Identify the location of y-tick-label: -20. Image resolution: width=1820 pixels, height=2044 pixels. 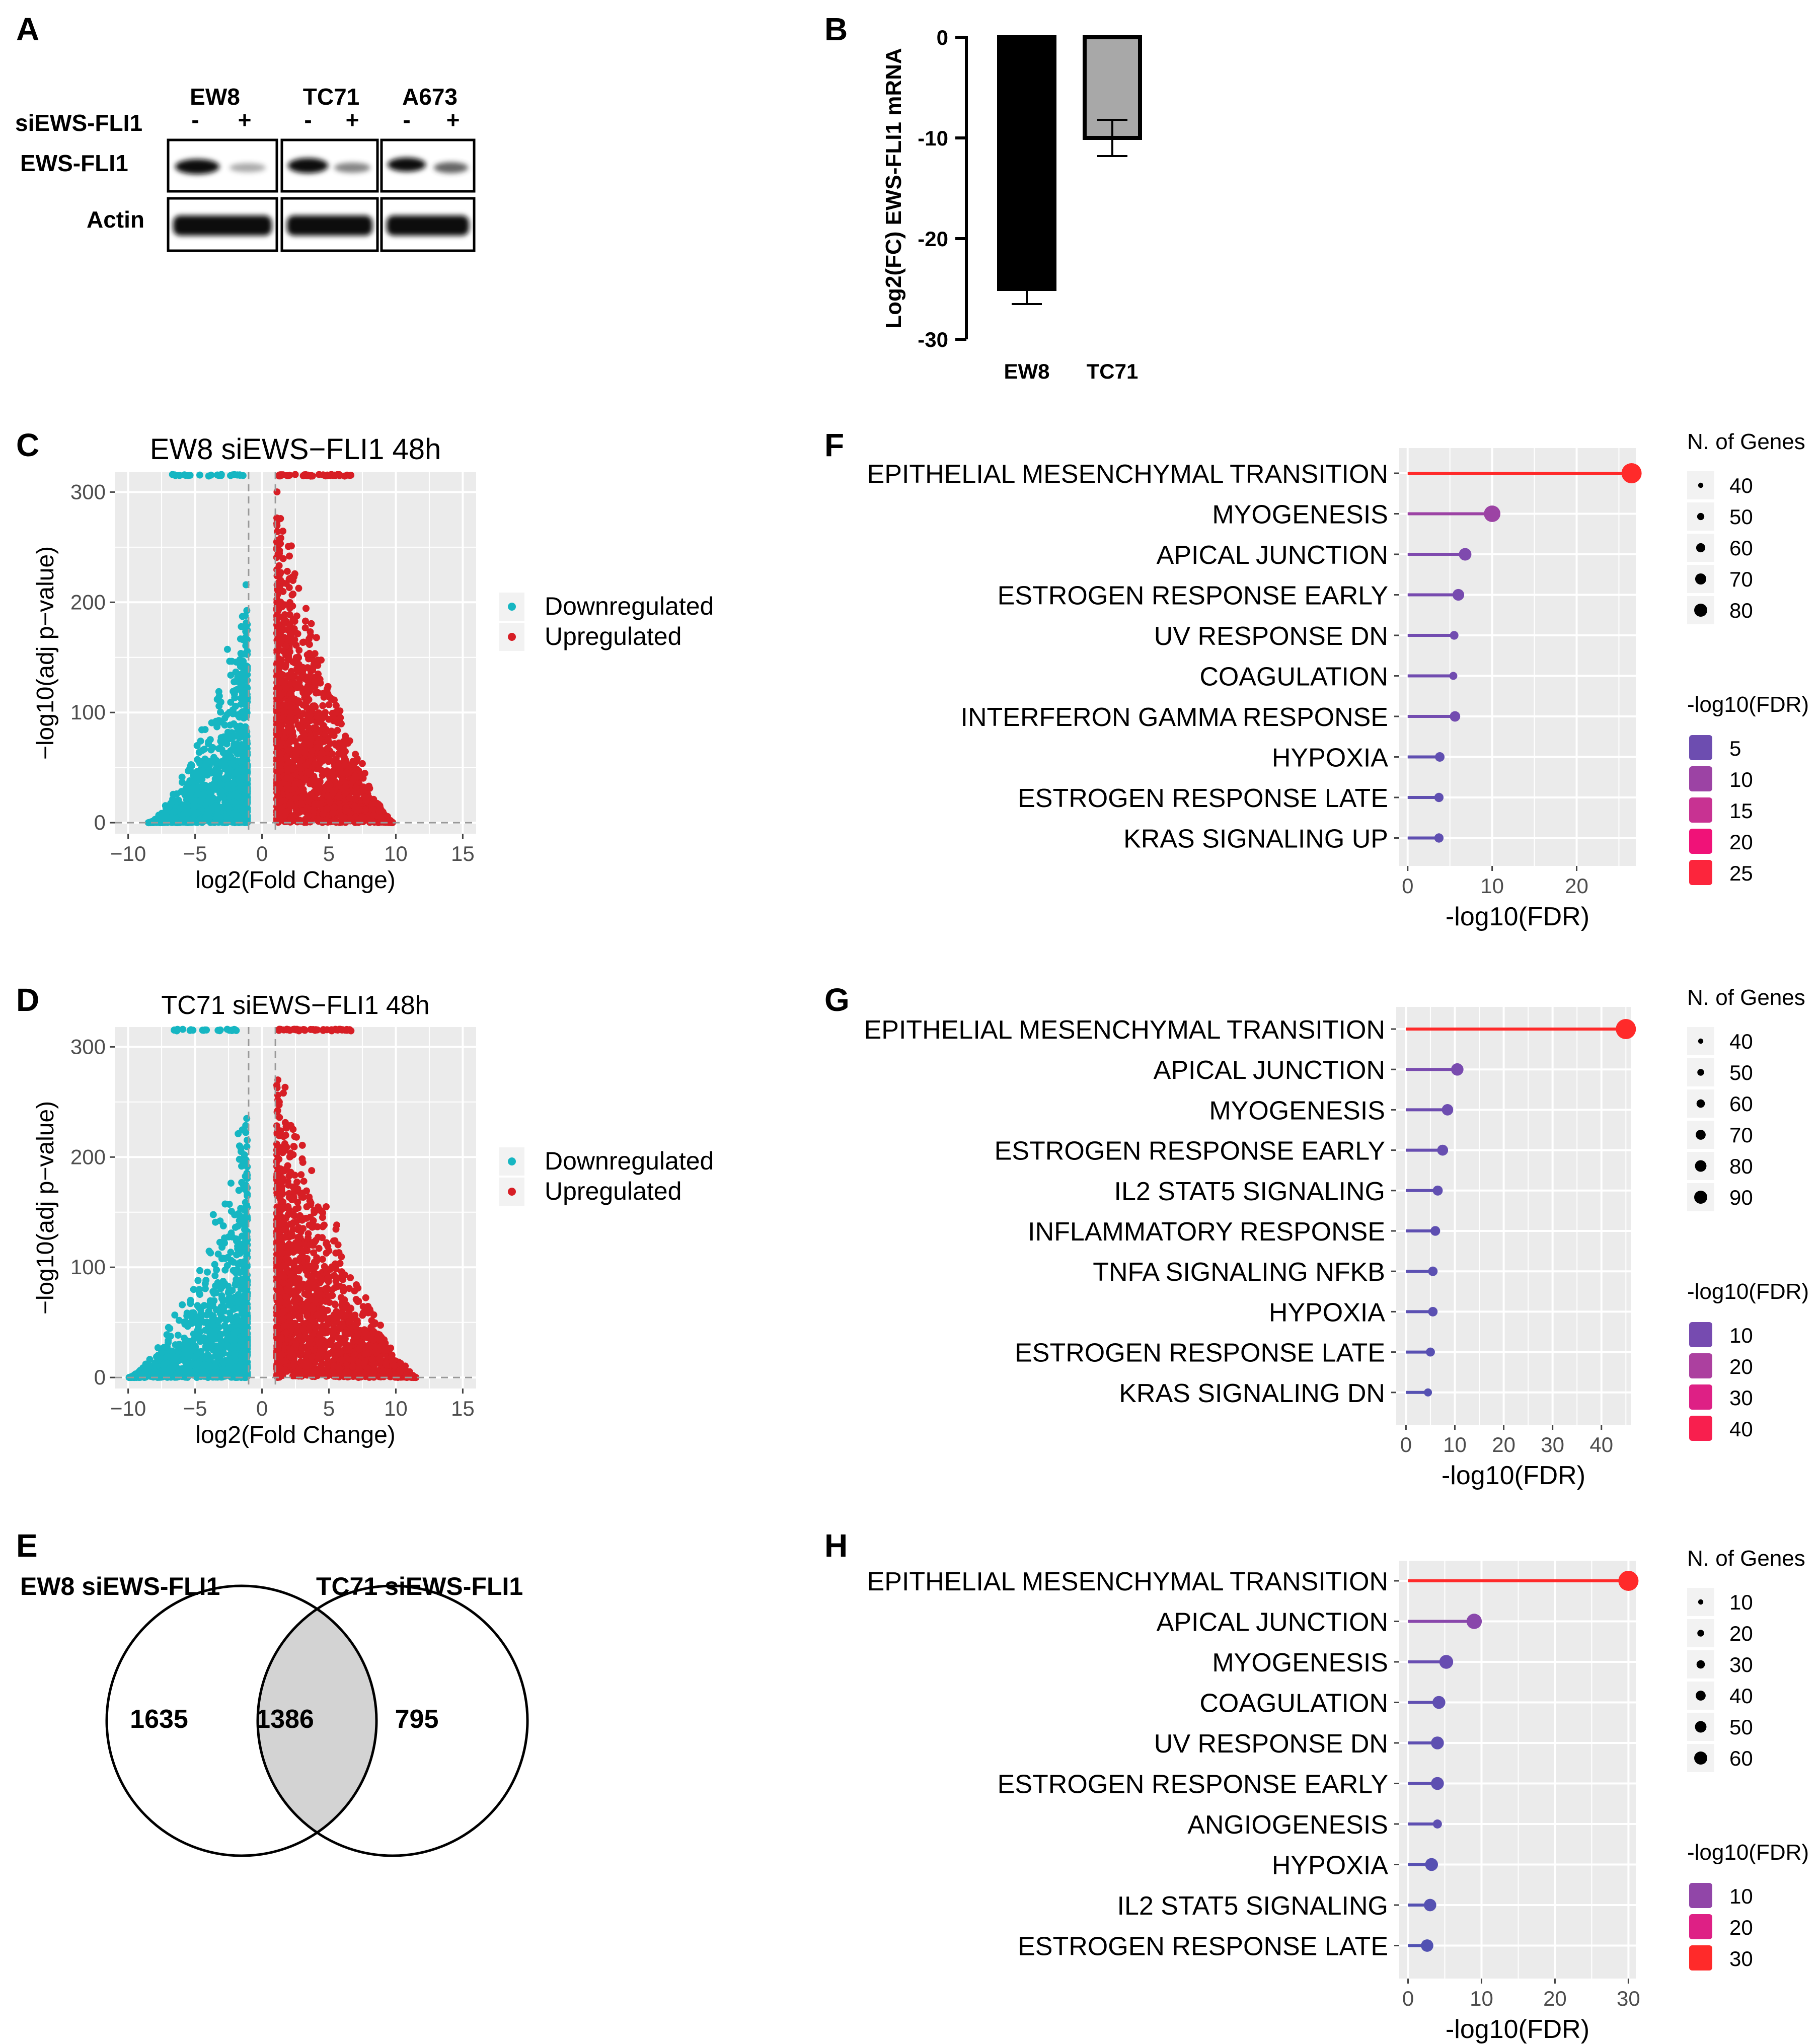
(933, 239).